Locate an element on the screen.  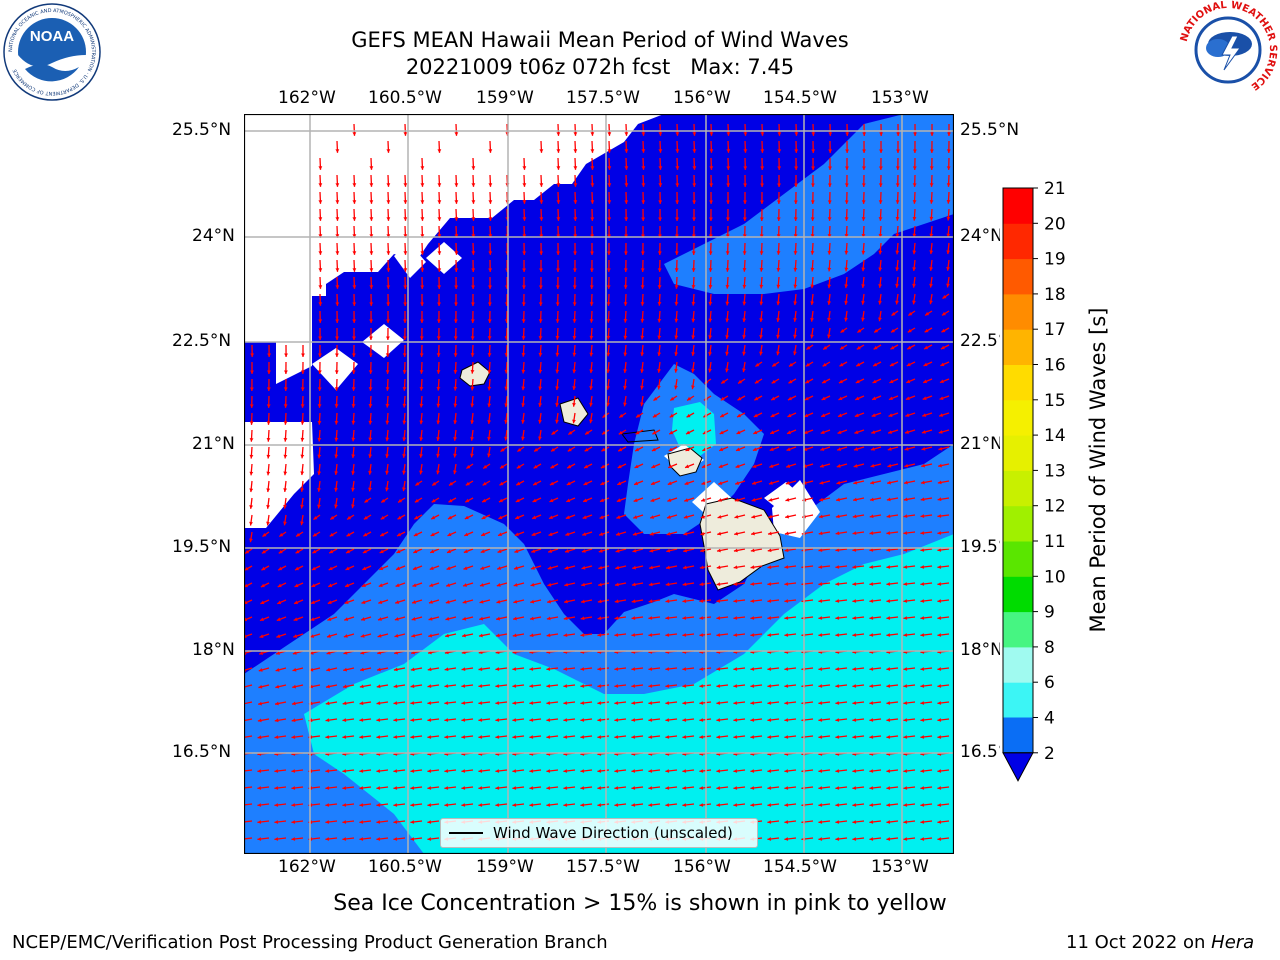
lon-label-top: 154.5°W is located at coordinates (800, 98).